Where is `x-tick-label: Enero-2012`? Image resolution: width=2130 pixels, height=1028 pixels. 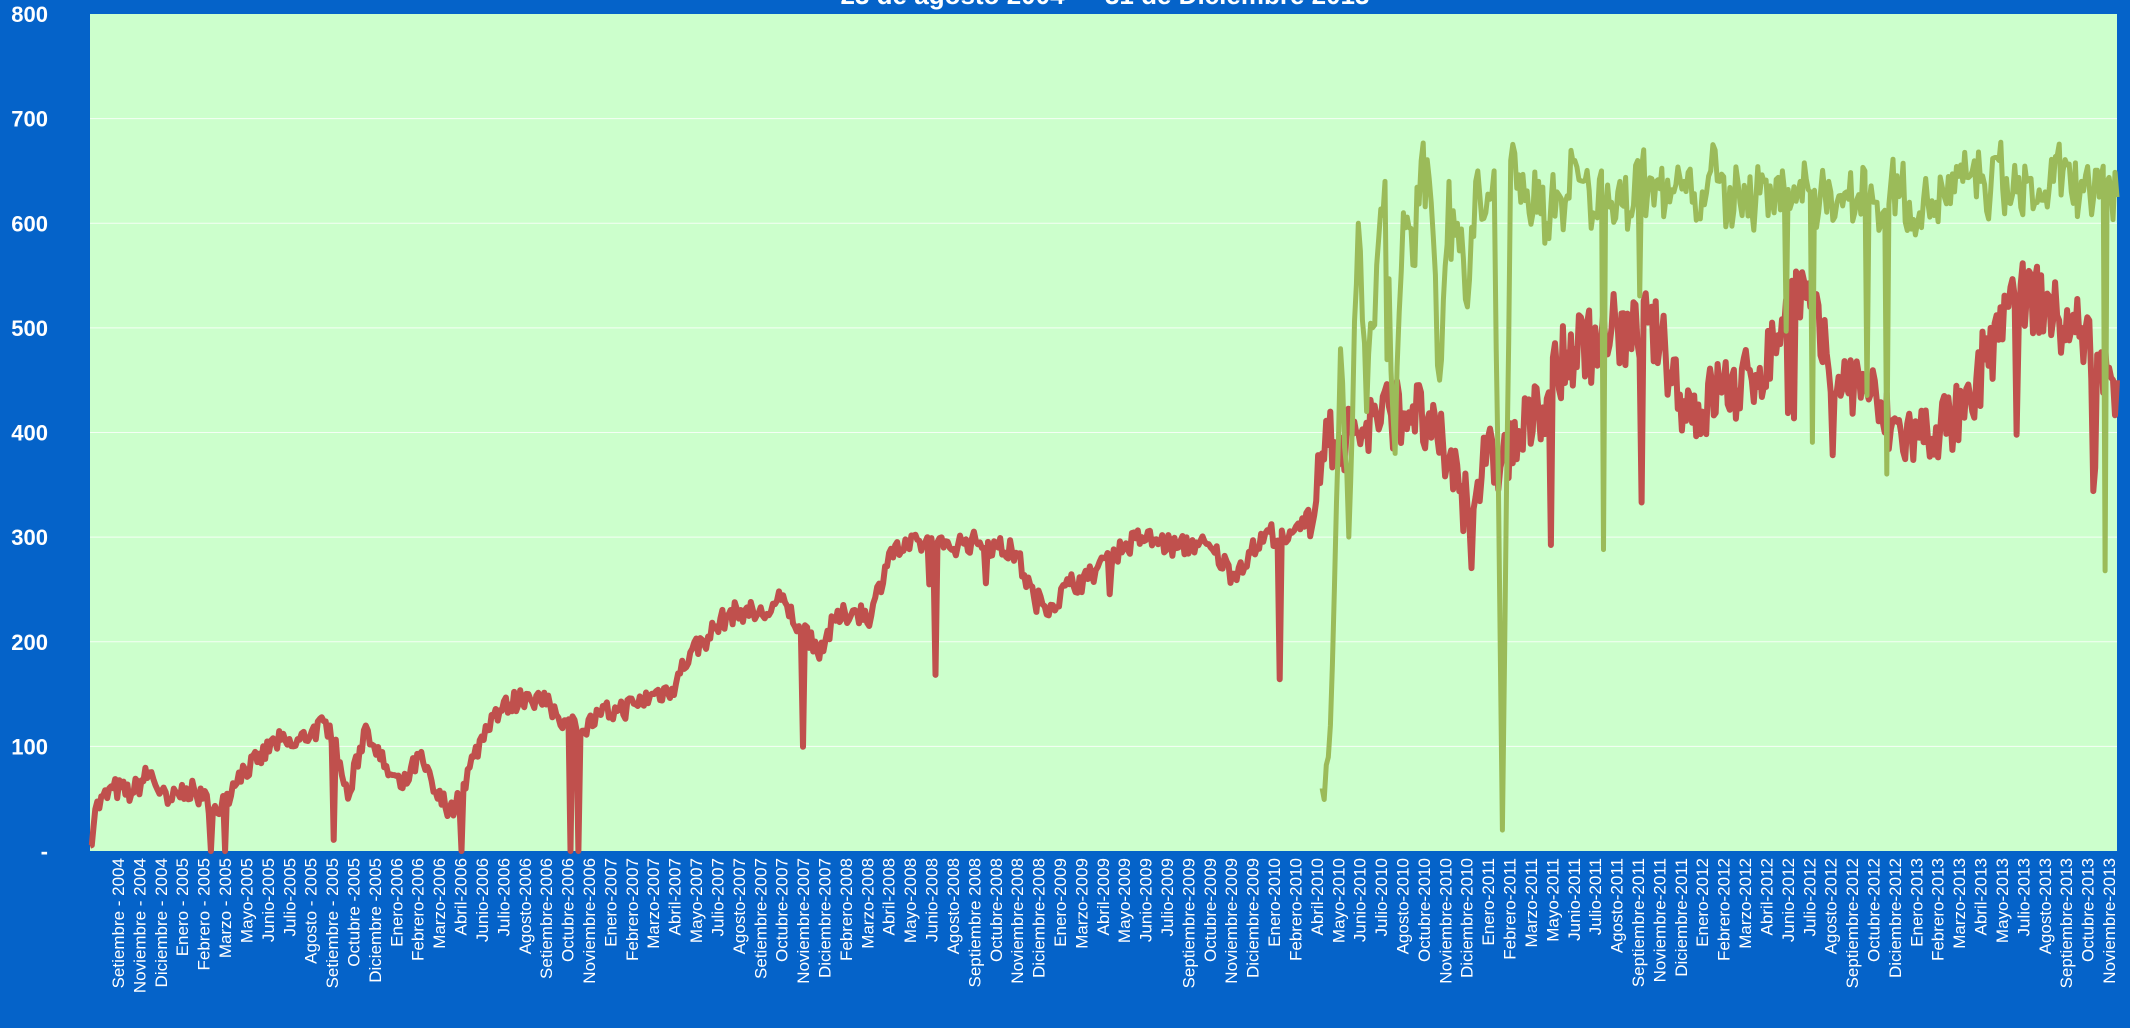
x-tick-label: Enero-2012 is located at coordinates (1702, 902).